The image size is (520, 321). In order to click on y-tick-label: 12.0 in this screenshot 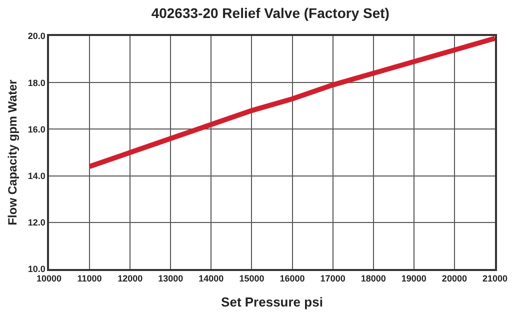, I will do `click(37, 223)`.